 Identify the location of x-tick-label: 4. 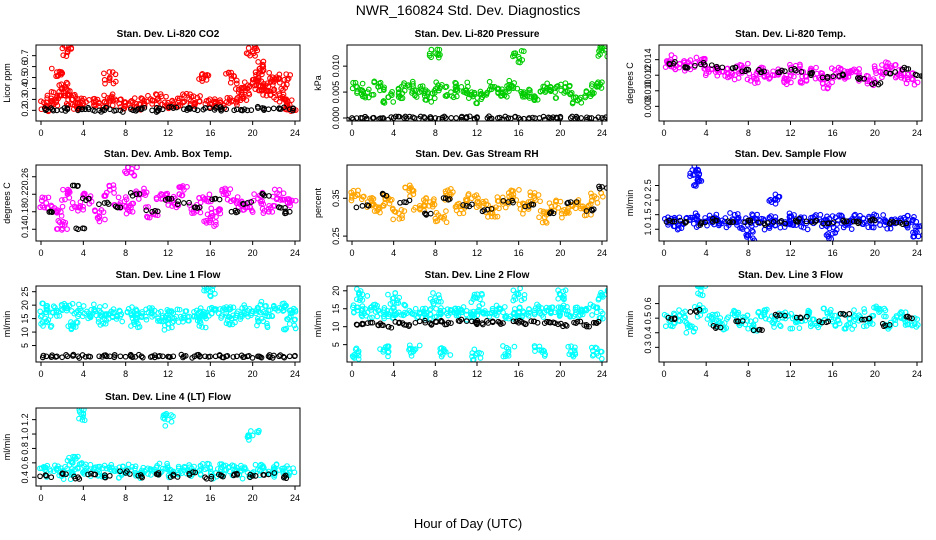
(83, 133).